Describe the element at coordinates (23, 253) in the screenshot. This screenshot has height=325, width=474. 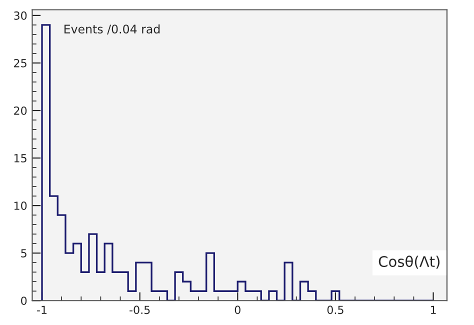
I see `y-tick-label: 5` at that location.